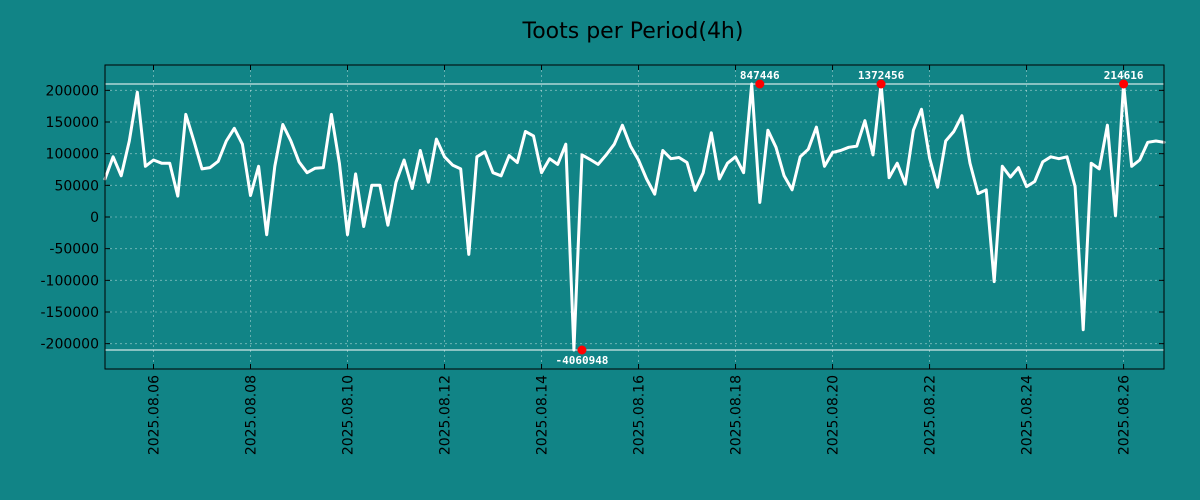 Image resolution: width=1200 pixels, height=500 pixels. What do you see at coordinates (931, 415) in the screenshot?
I see `x-tick-label: 2025.08.22` at bounding box center [931, 415].